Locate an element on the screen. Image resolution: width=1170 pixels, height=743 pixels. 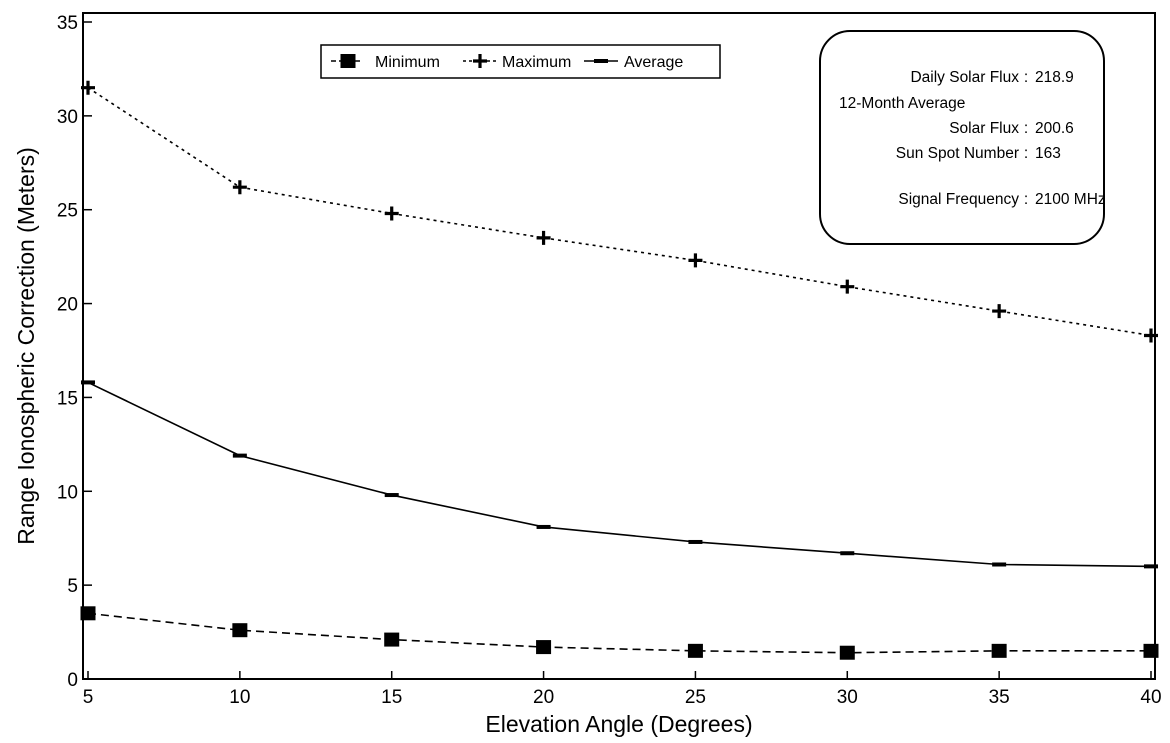
legend-label-maximum: Maximum is located at coordinates (536, 62).